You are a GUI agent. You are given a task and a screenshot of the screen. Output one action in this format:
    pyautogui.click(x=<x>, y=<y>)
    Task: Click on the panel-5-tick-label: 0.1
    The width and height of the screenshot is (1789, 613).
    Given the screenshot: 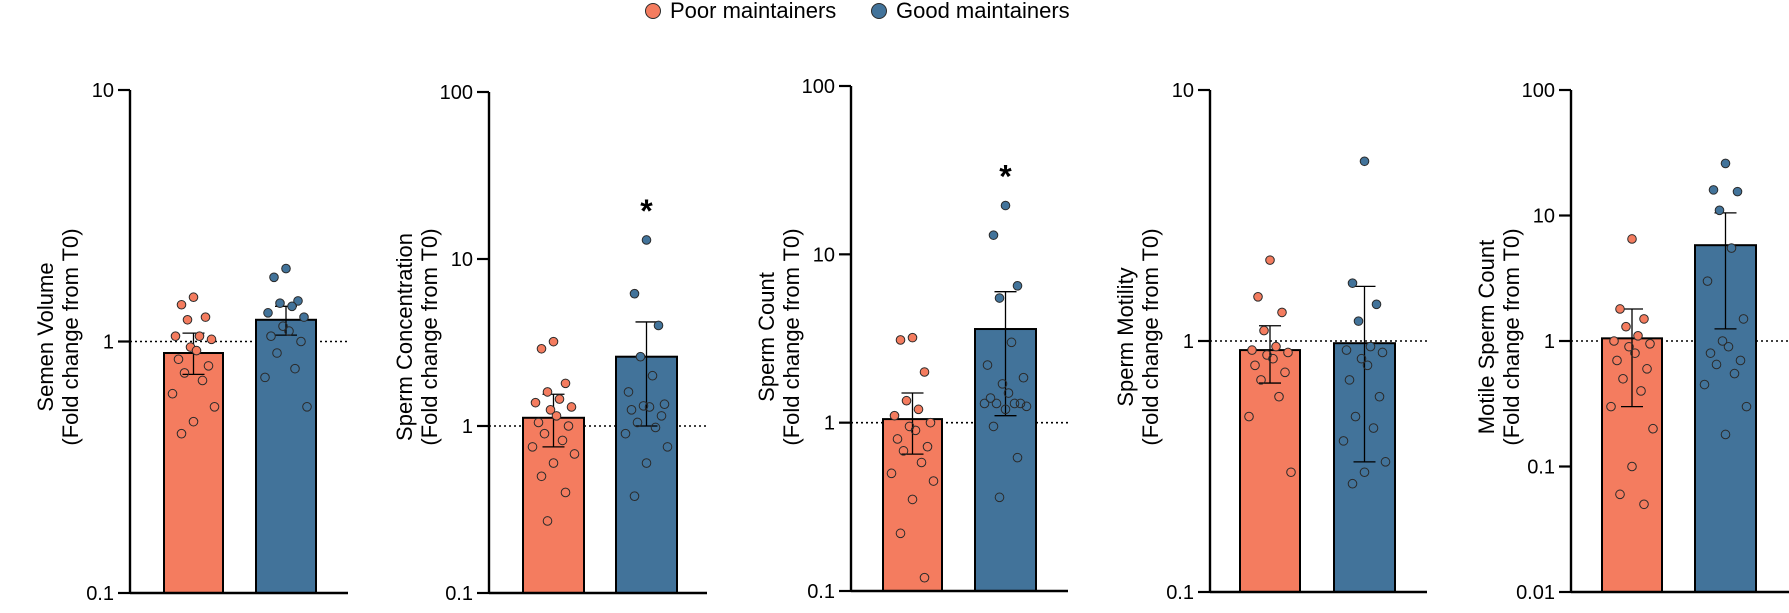 What is the action you would take?
    pyautogui.click(x=1541, y=468)
    